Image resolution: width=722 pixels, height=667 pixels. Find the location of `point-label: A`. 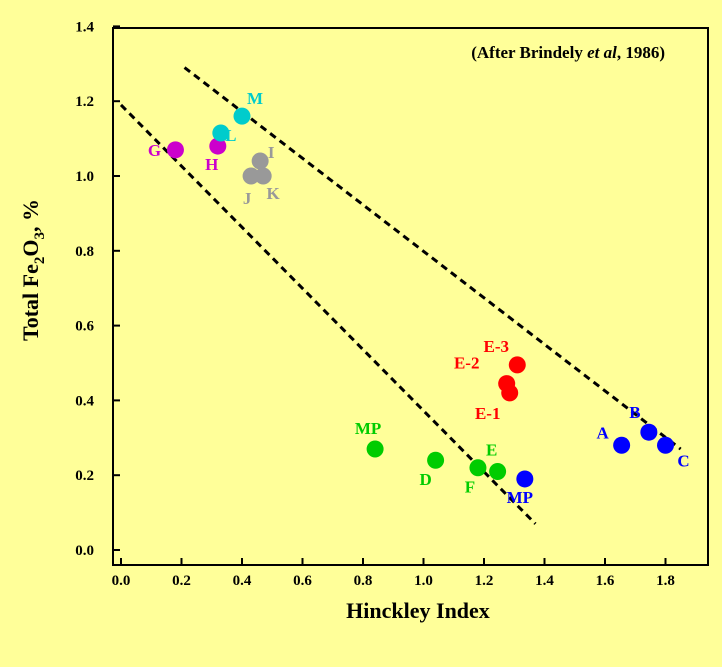

point-label: A is located at coordinates (602, 432).